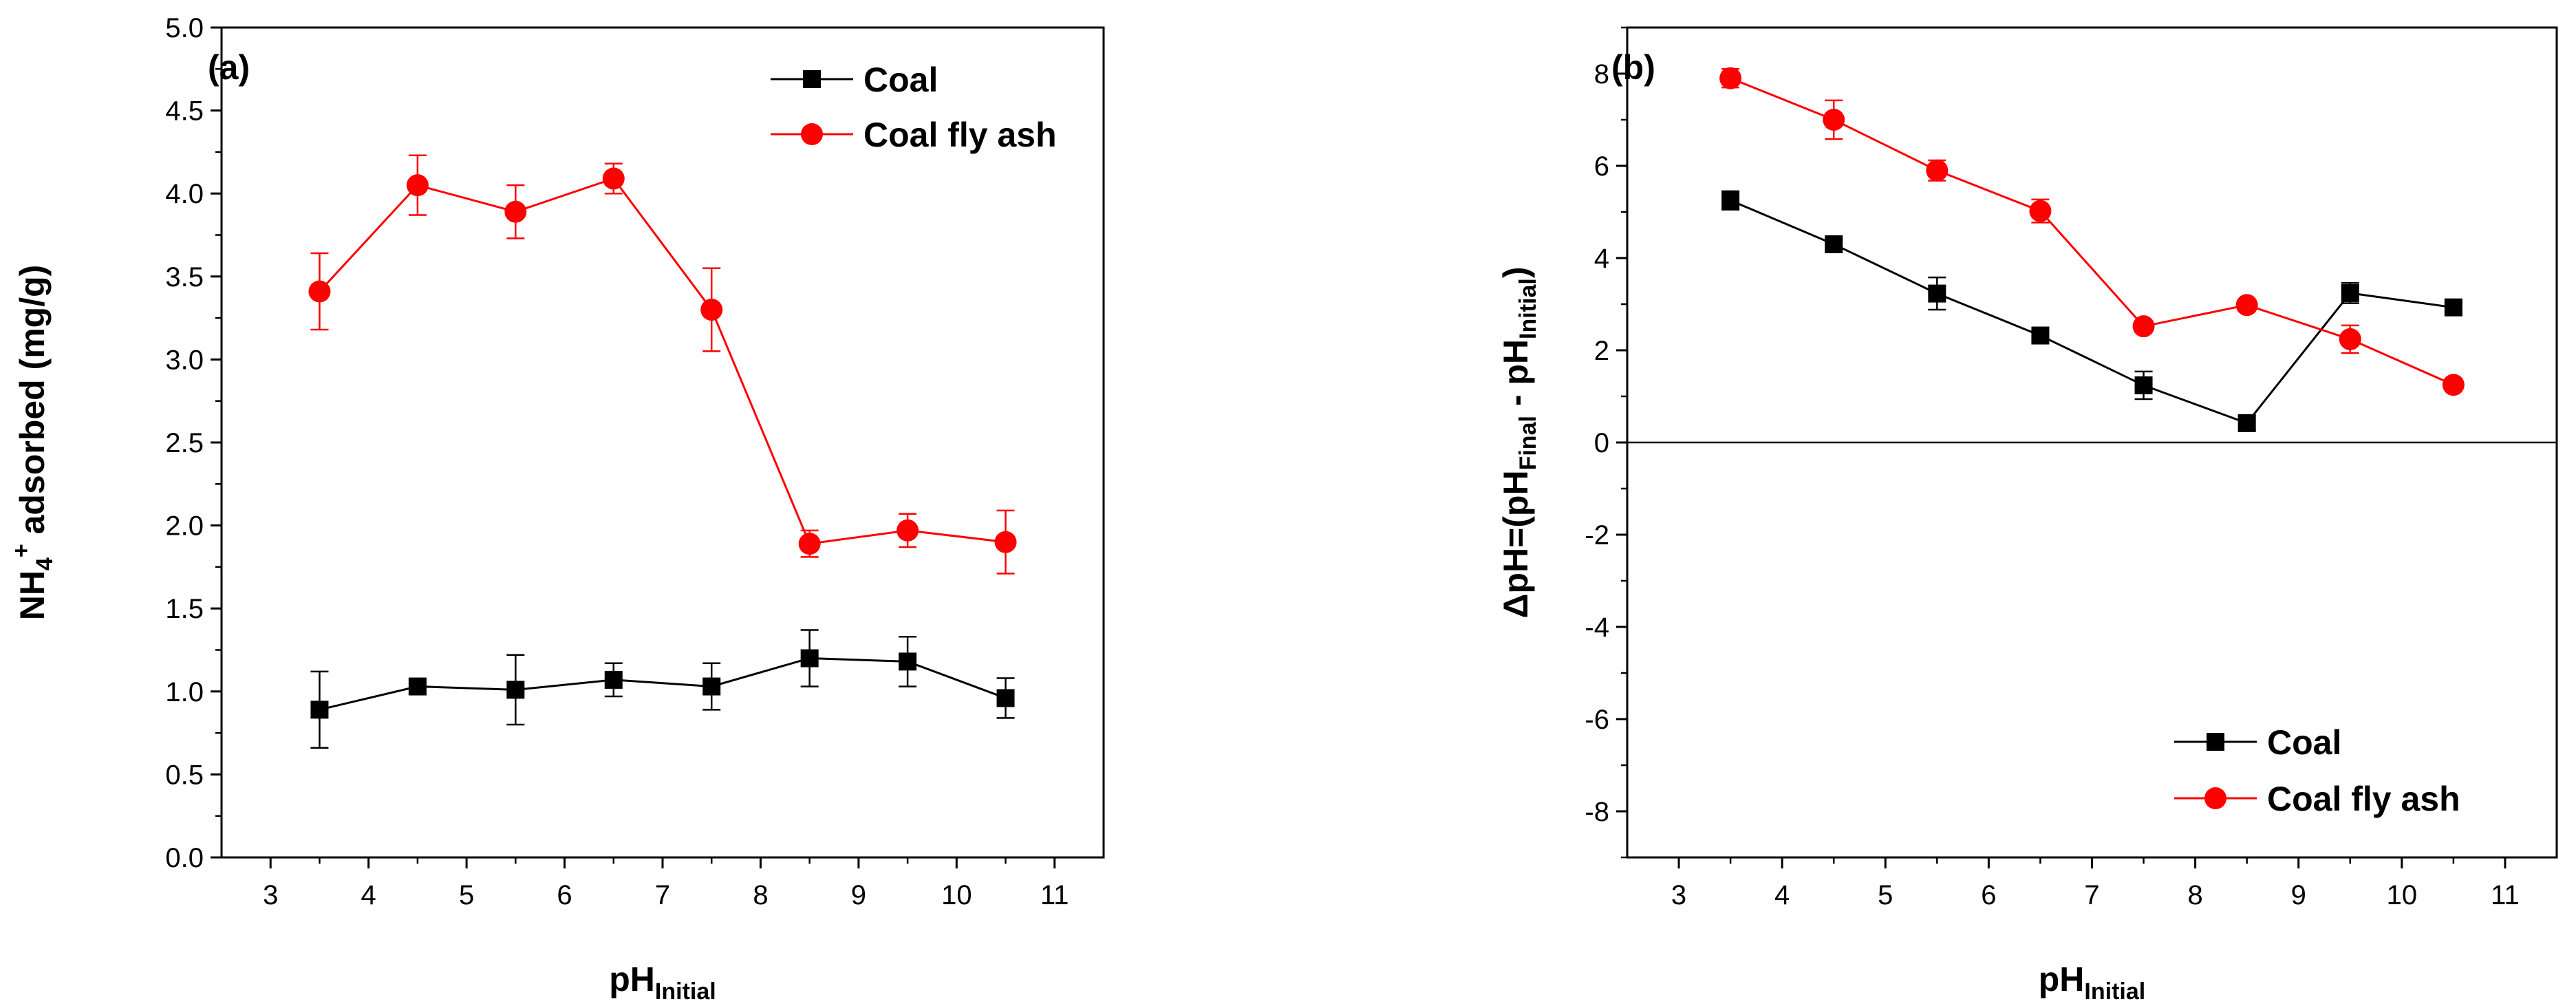 Image resolution: width=2576 pixels, height=1004 pixels. I want to click on y-tick-label: -8, so click(1597, 812).